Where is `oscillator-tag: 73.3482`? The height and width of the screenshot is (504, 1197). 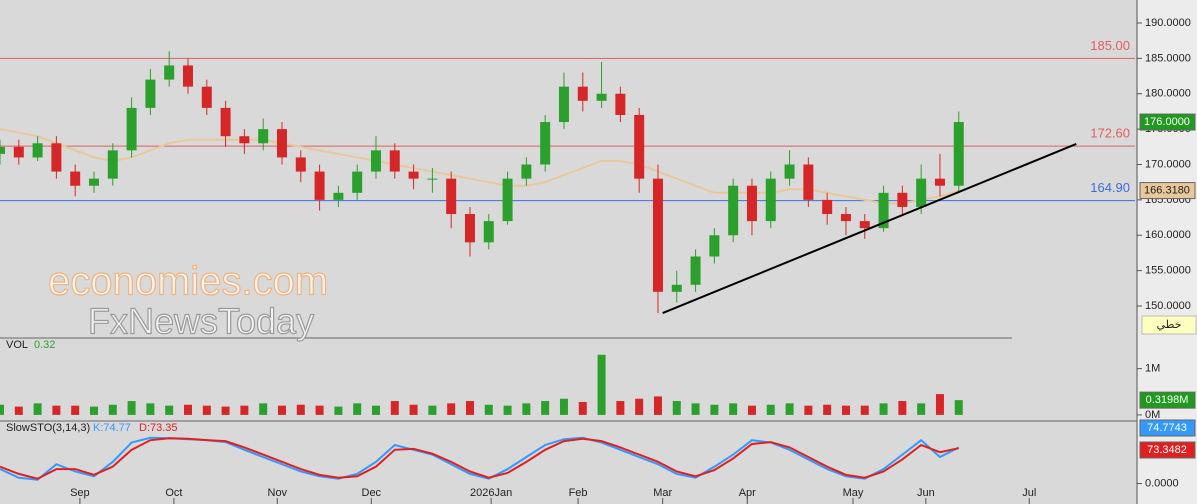 oscillator-tag: 73.3482 is located at coordinates (1167, 450).